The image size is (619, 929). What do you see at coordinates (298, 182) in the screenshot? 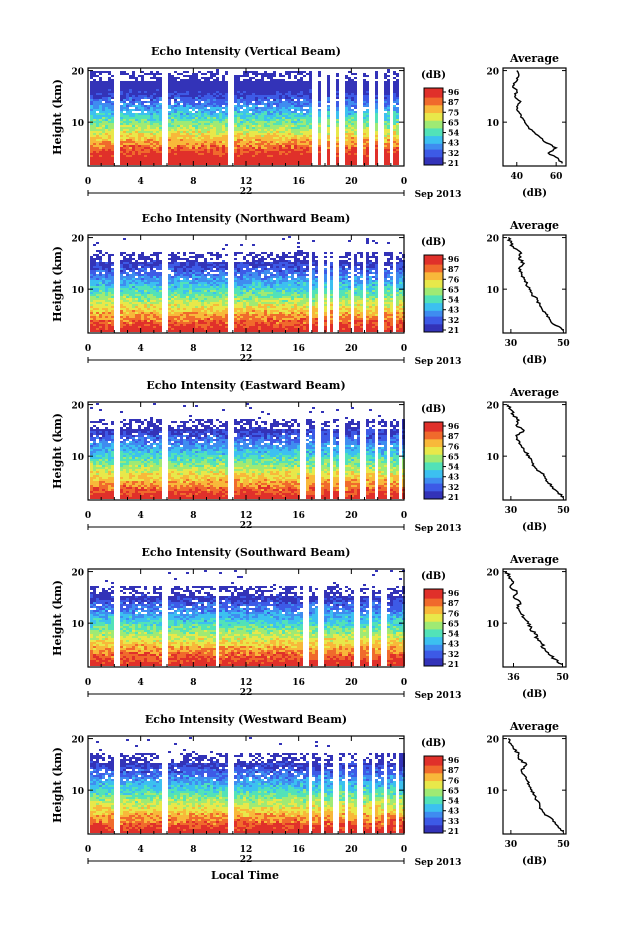
I see `x-tick-label: 16` at bounding box center [298, 182].